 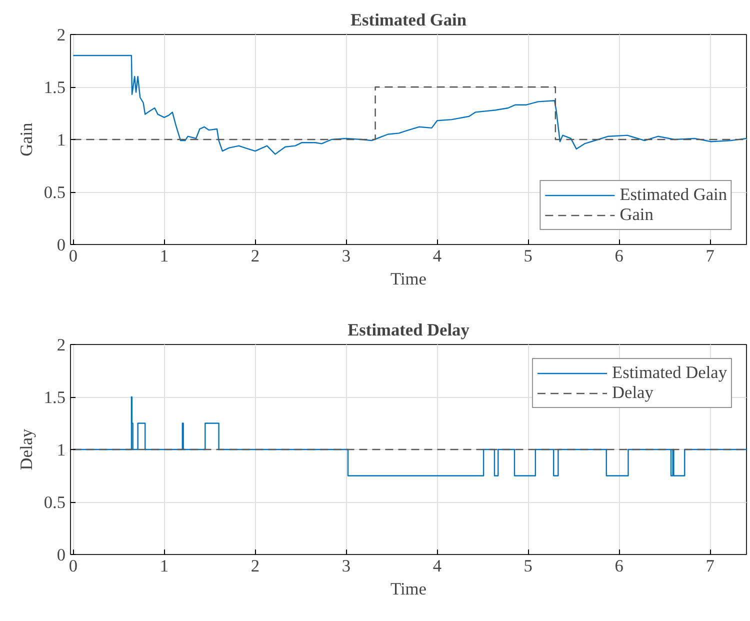 I want to click on legend-label: Gain, so click(x=637, y=215).